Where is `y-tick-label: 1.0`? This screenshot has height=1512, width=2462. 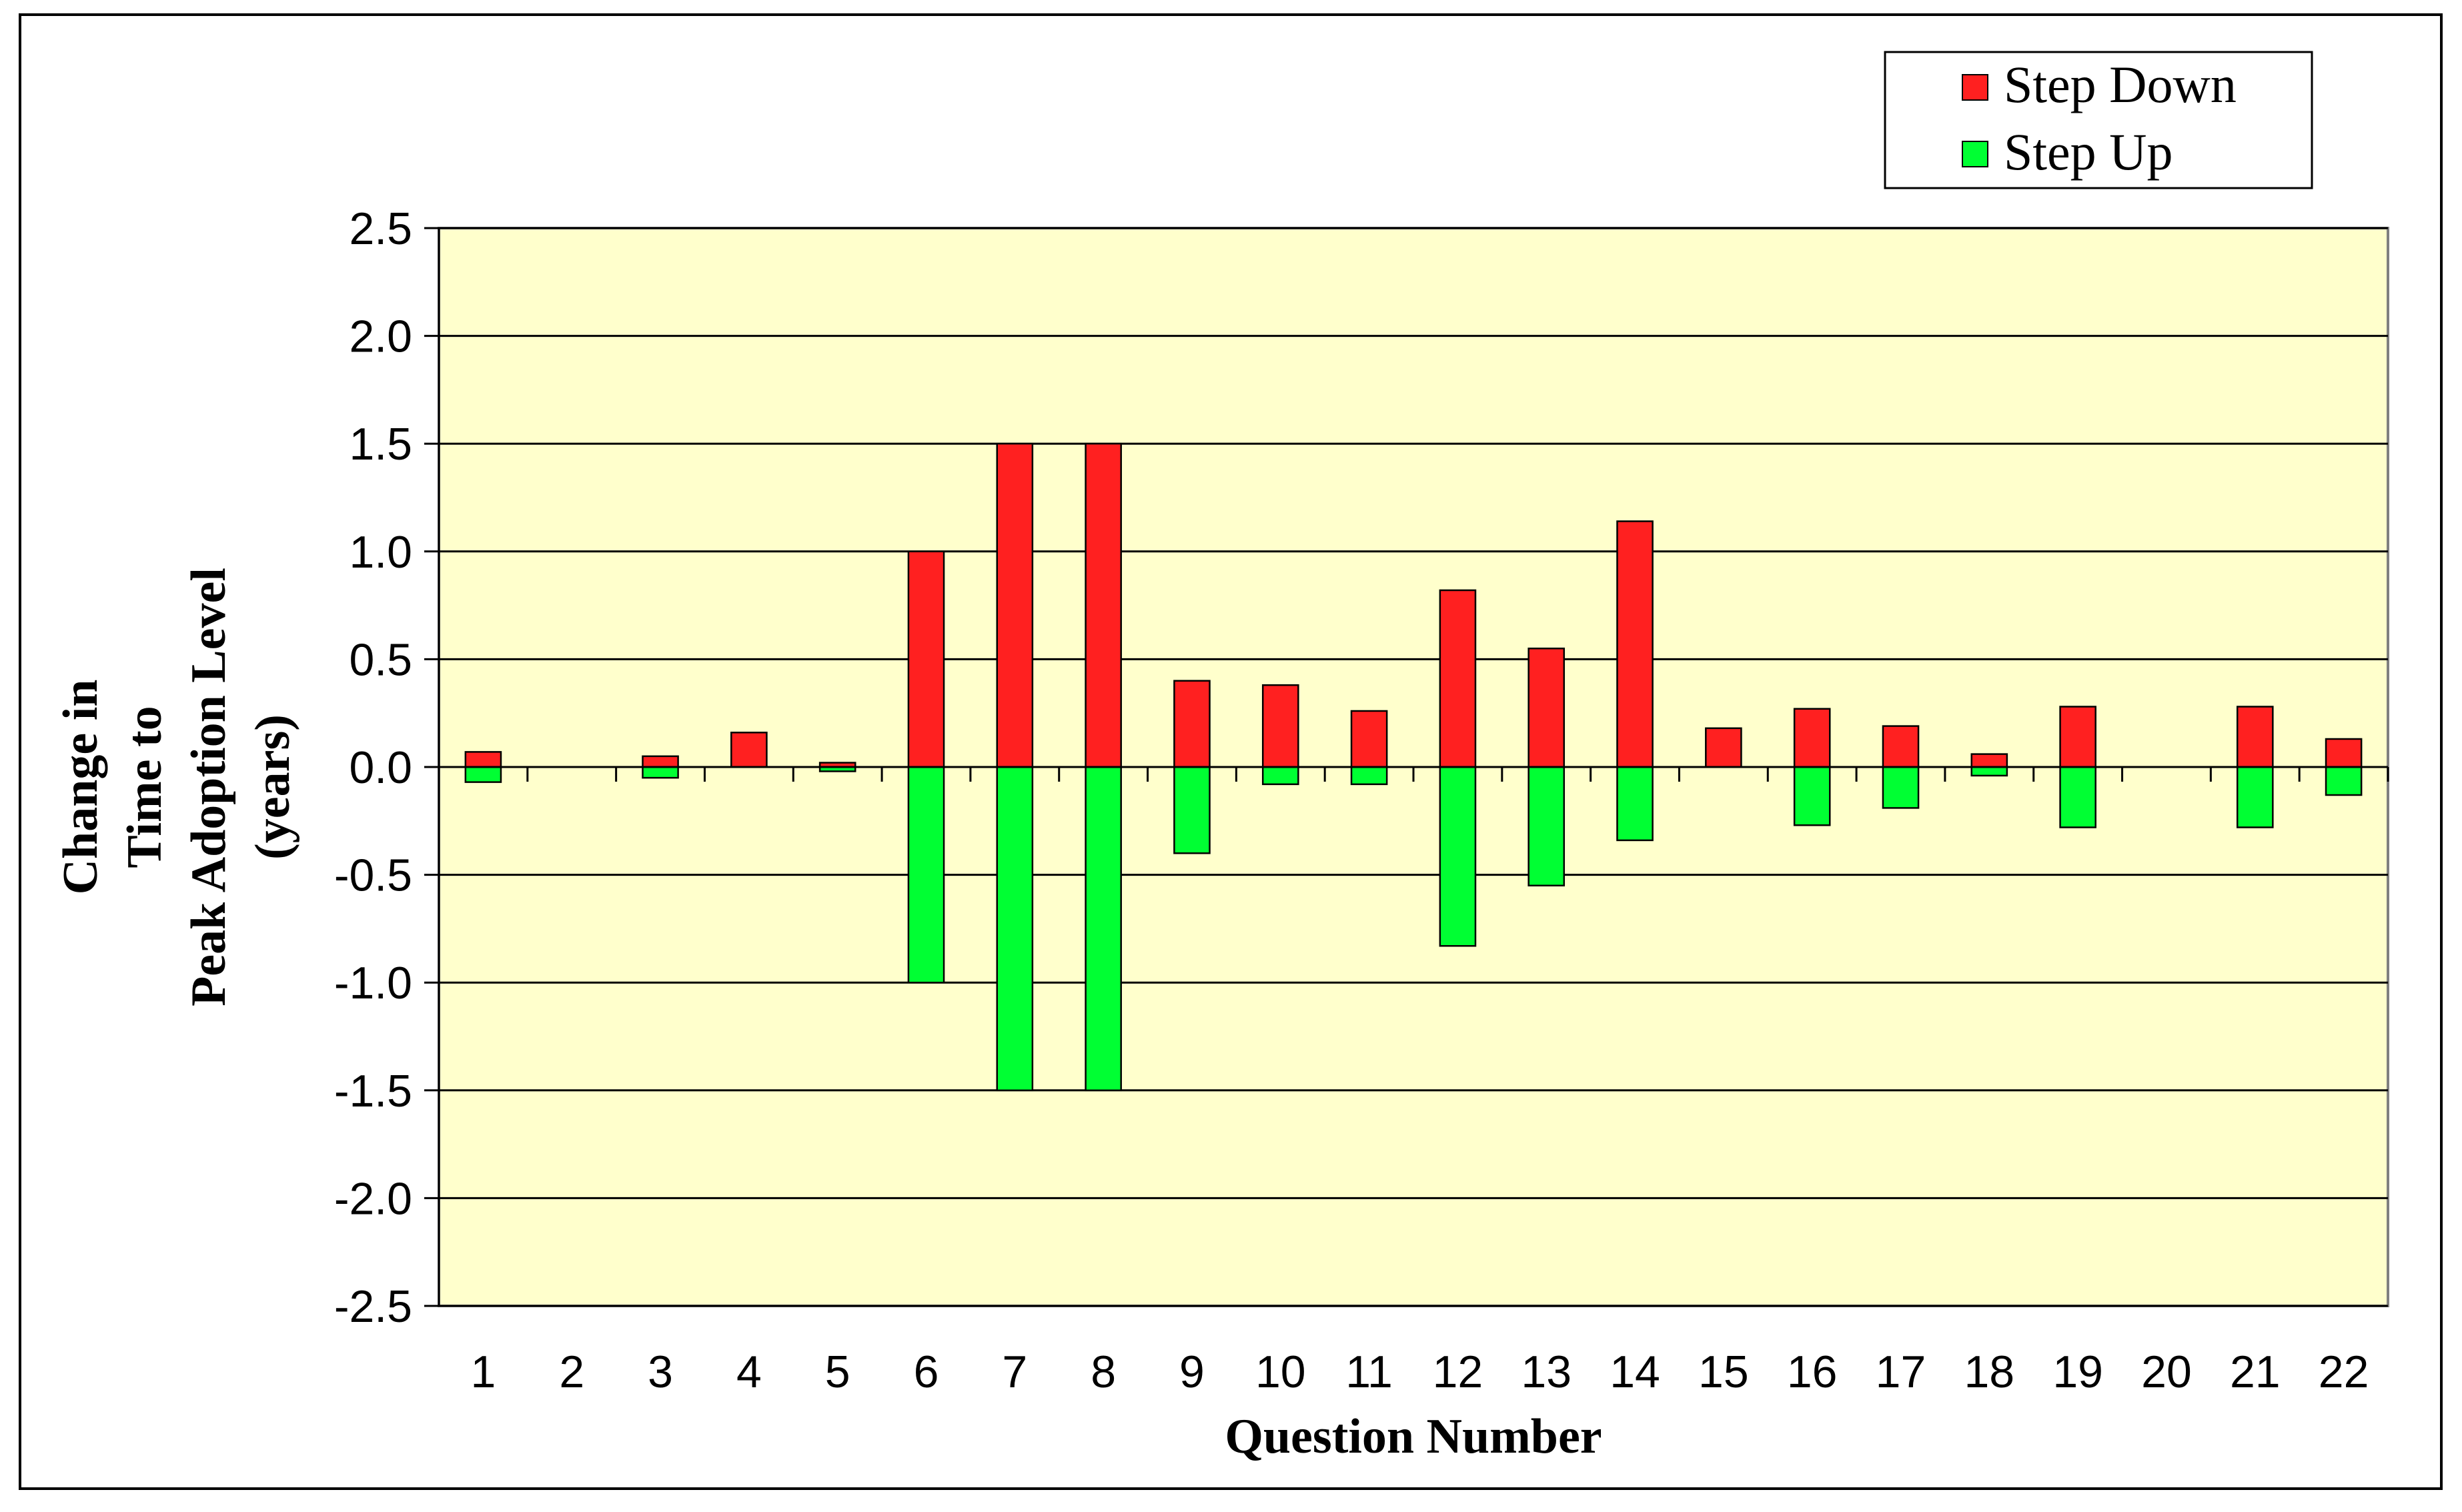
y-tick-label: 1.0 is located at coordinates (380, 552).